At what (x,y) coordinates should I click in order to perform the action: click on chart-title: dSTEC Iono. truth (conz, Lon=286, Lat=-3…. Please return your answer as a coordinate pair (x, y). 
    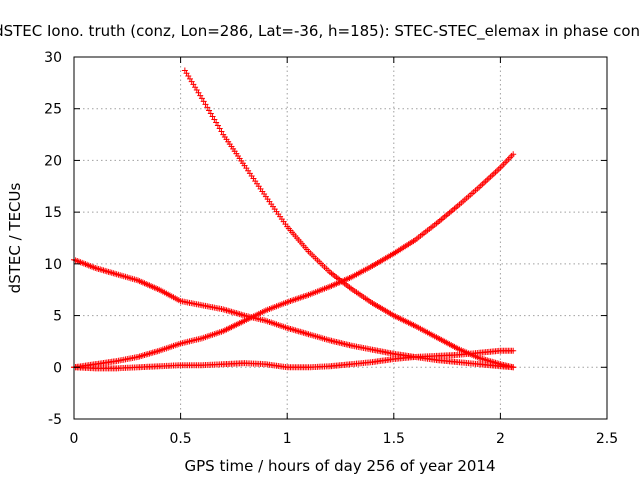
    Looking at the image, I should click on (320, 31).